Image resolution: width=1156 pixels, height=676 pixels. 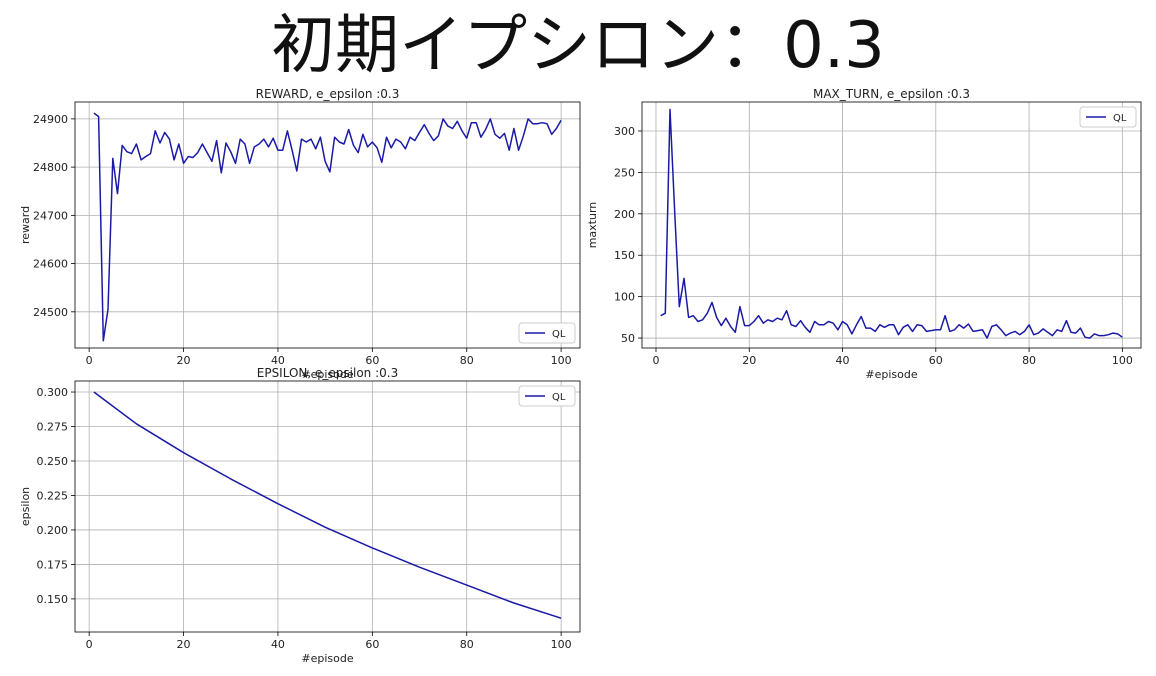 I want to click on y-axis-label: epsilon, so click(x=25, y=506).